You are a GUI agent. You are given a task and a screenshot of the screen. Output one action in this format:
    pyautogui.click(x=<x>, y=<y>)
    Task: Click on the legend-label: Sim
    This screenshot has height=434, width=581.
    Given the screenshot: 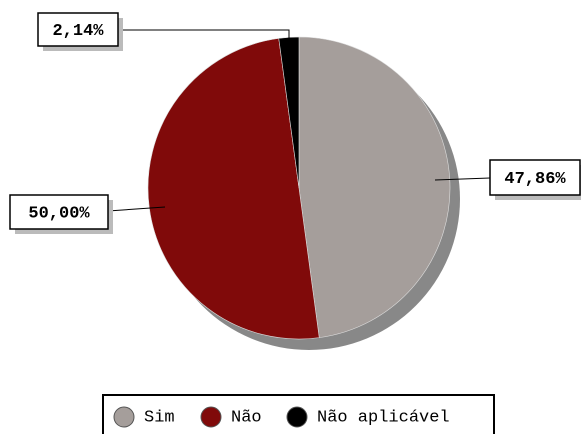 What is the action you would take?
    pyautogui.click(x=159, y=417)
    